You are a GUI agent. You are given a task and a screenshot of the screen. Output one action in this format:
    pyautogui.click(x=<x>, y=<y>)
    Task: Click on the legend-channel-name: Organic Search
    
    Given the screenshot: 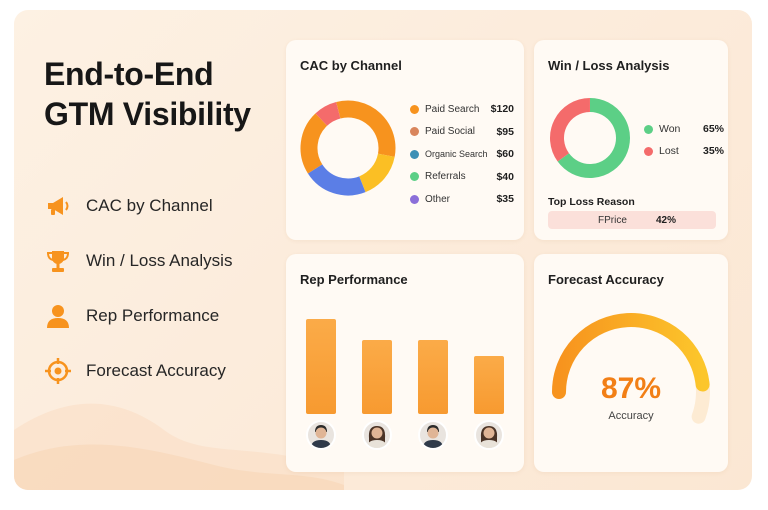 What is the action you would take?
    pyautogui.click(x=456, y=154)
    